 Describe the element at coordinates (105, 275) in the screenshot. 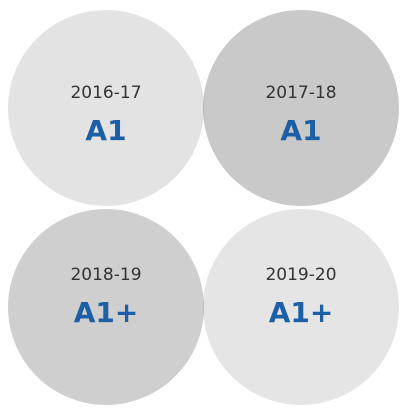

I see `period-label: 2018-19` at that location.